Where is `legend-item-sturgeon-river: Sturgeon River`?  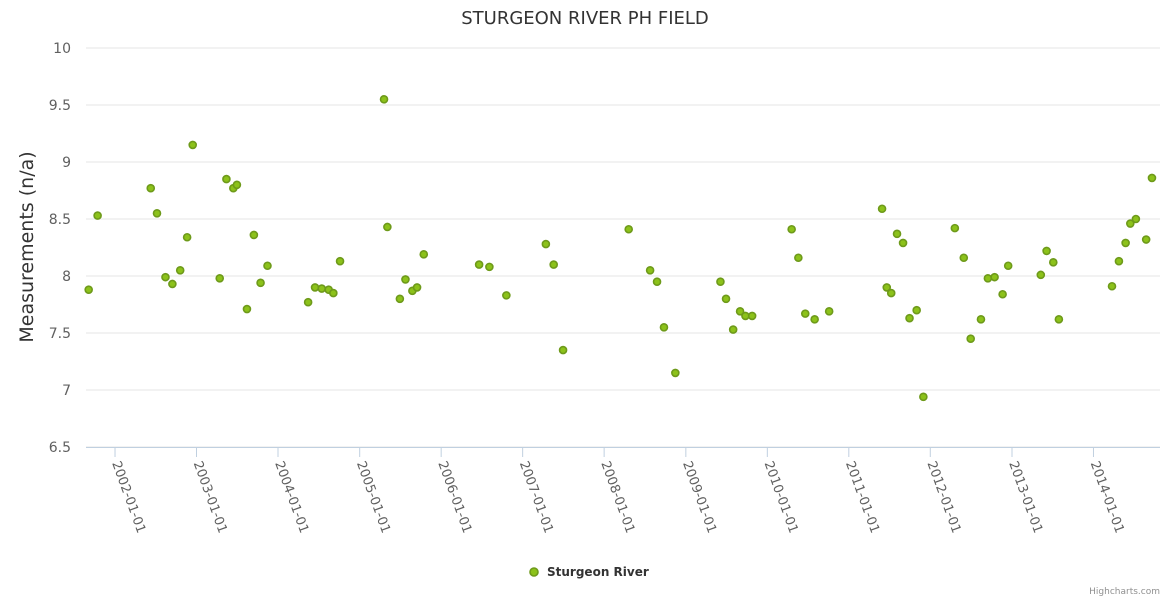 legend-item-sturgeon-river: Sturgeon River is located at coordinates (598, 572).